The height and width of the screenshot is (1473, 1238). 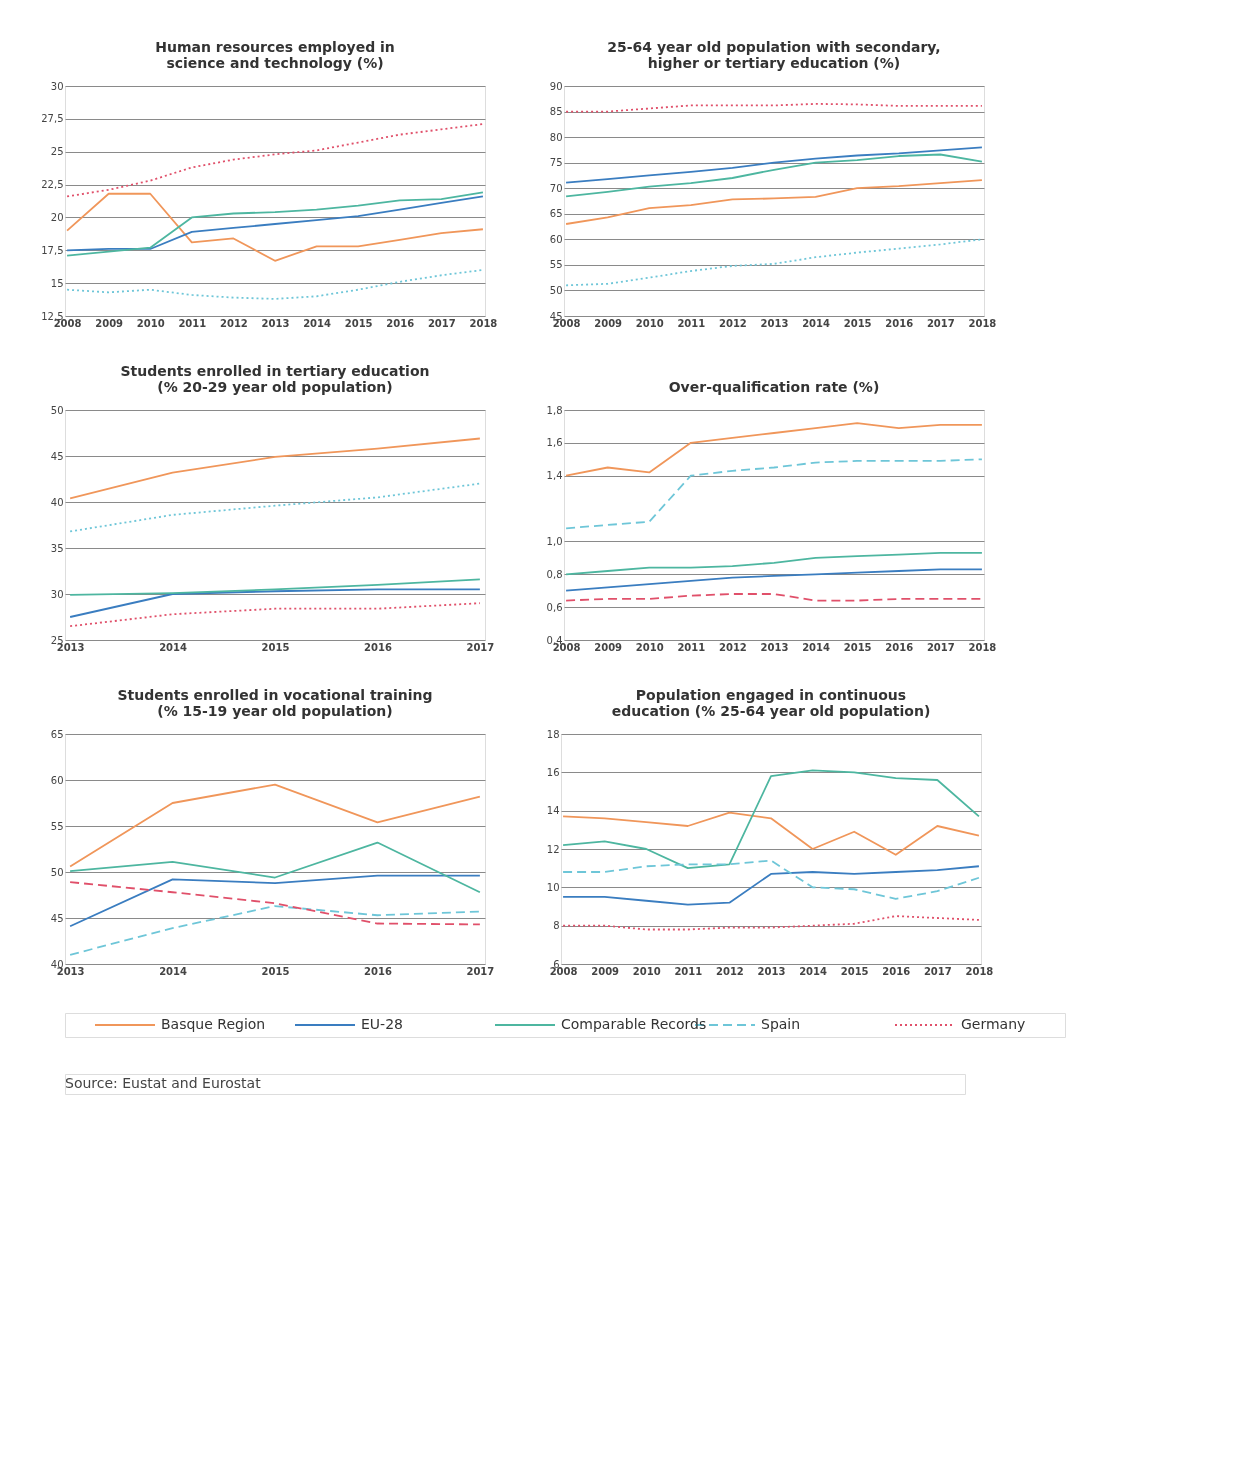 What do you see at coordinates (774, 55) in the screenshot?
I see `chart-title: 25-64 year old population with secondary, higher or tertiary education (%)` at bounding box center [774, 55].